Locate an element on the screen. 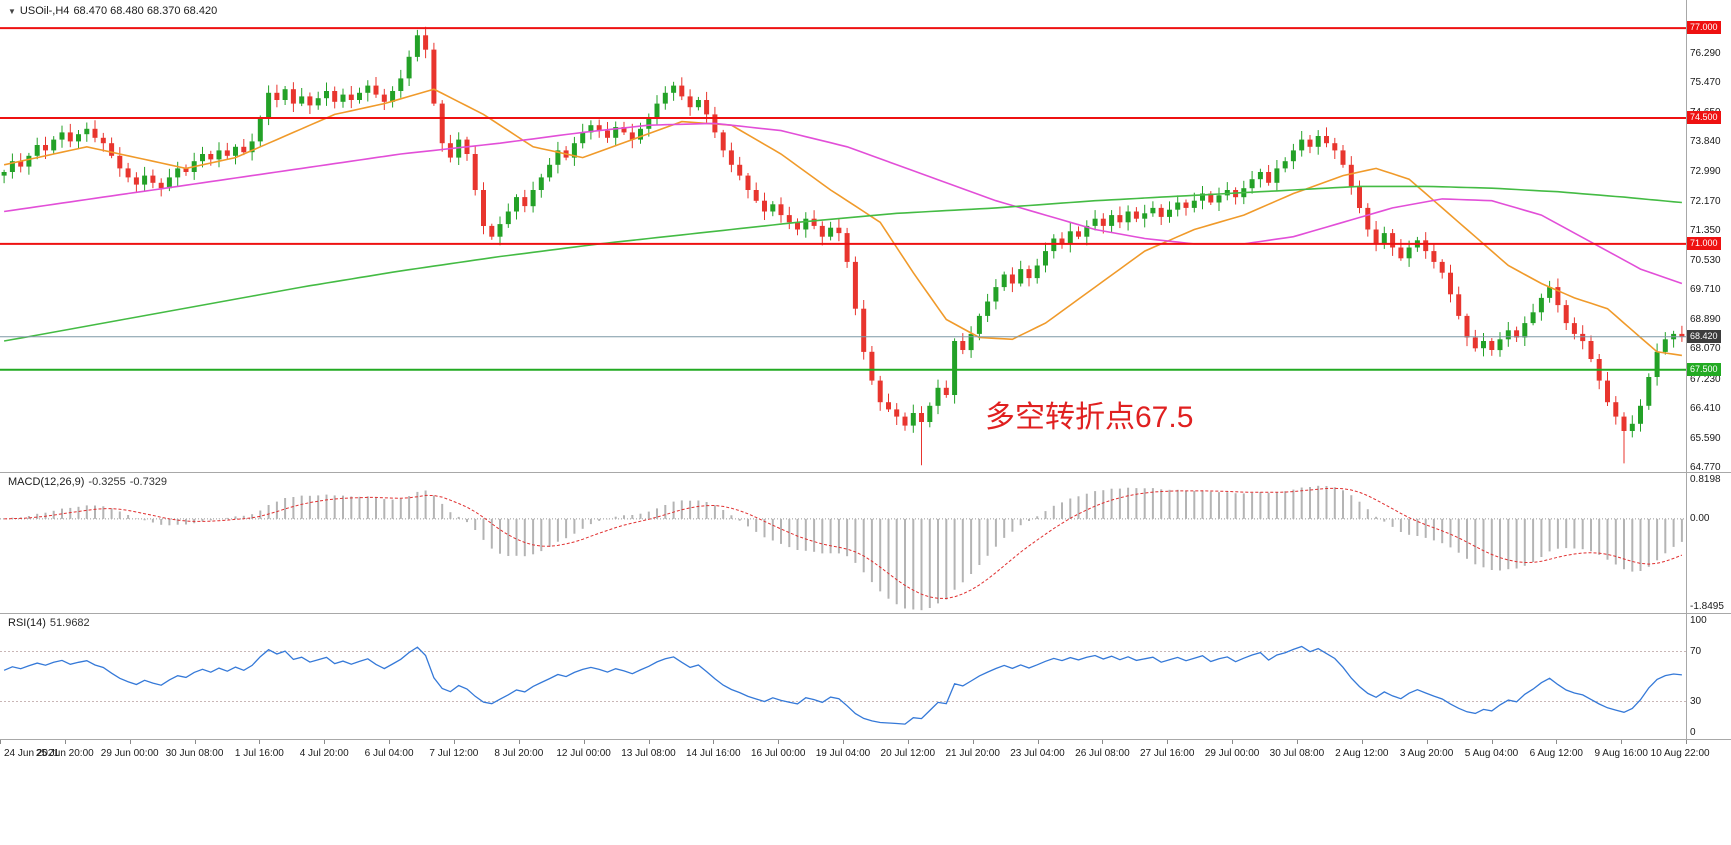  price-tick-label: 66.410 is located at coordinates (1705, 409).